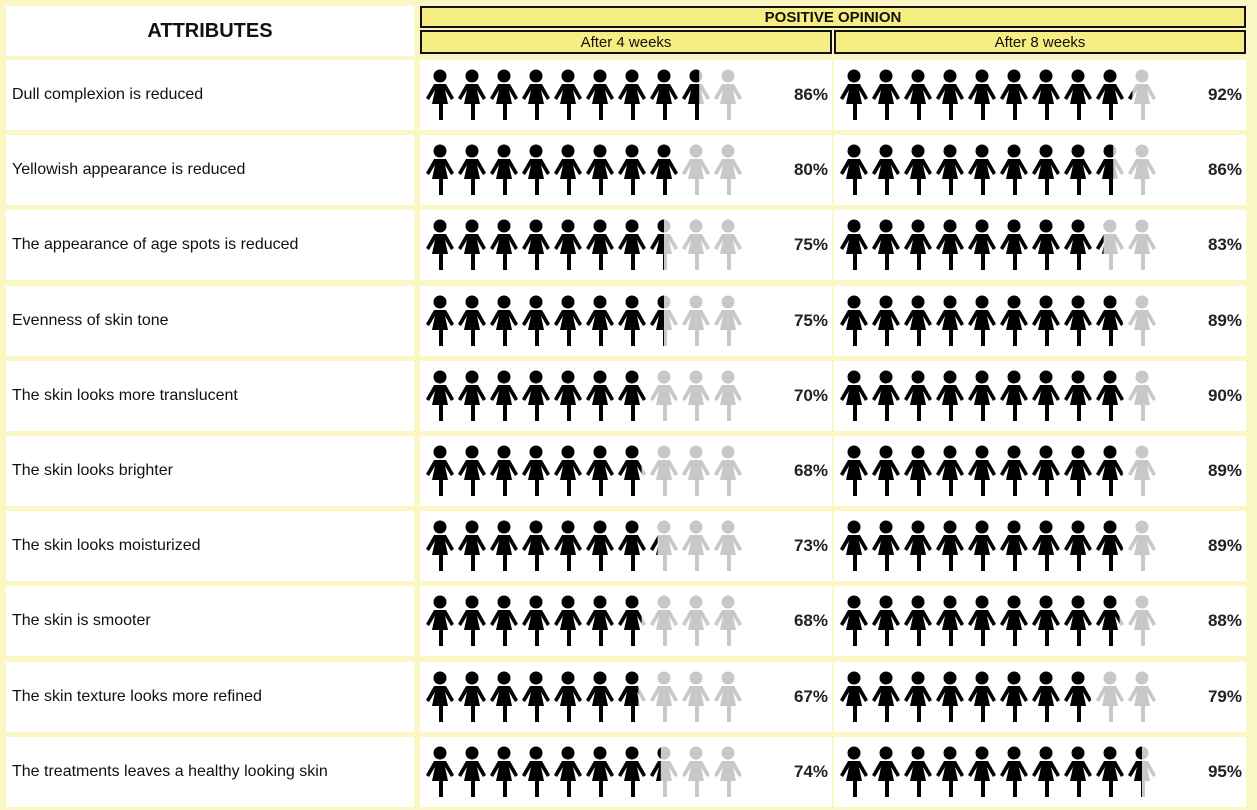 This screenshot has height=810, width=1257. Describe the element at coordinates (1225, 170) in the screenshot. I see `percent-label: 86%` at that location.